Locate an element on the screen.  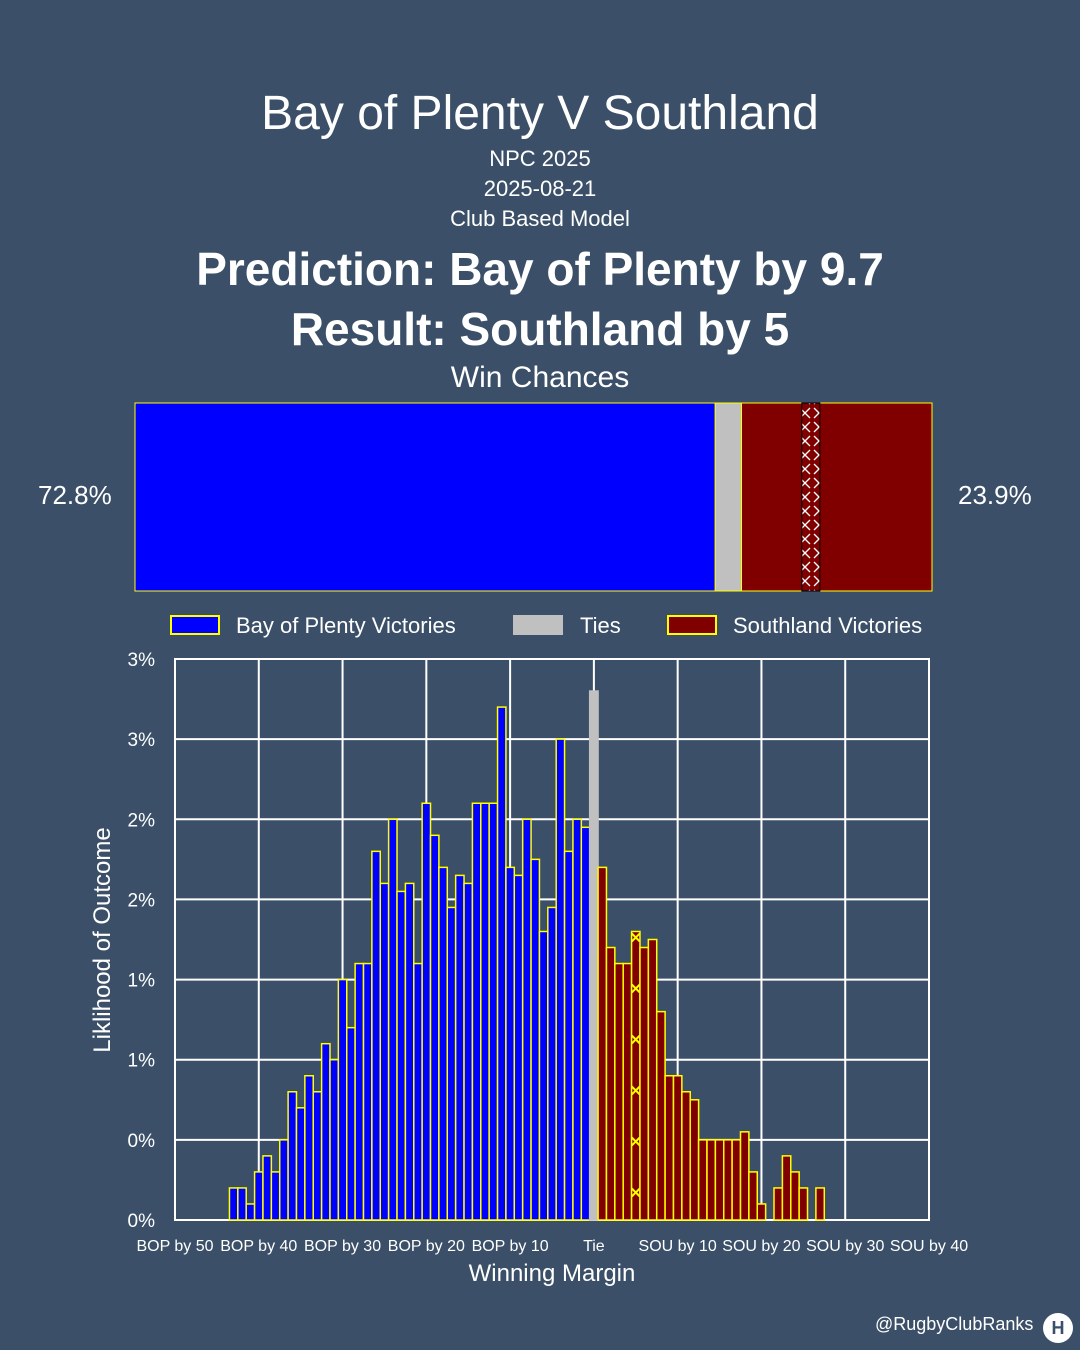
win-bar-tie is located at coordinates (728, 497).